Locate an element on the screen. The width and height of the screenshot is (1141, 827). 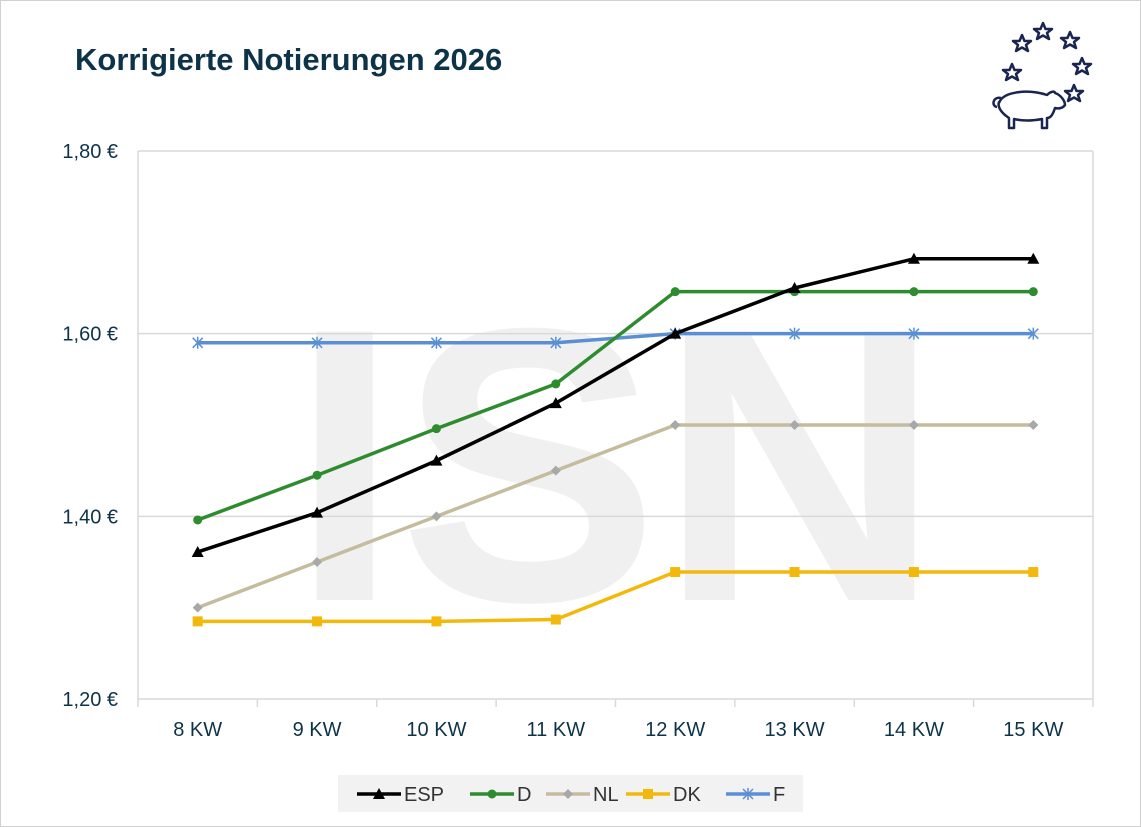
legend-marker-nl is located at coordinates (568, 794).